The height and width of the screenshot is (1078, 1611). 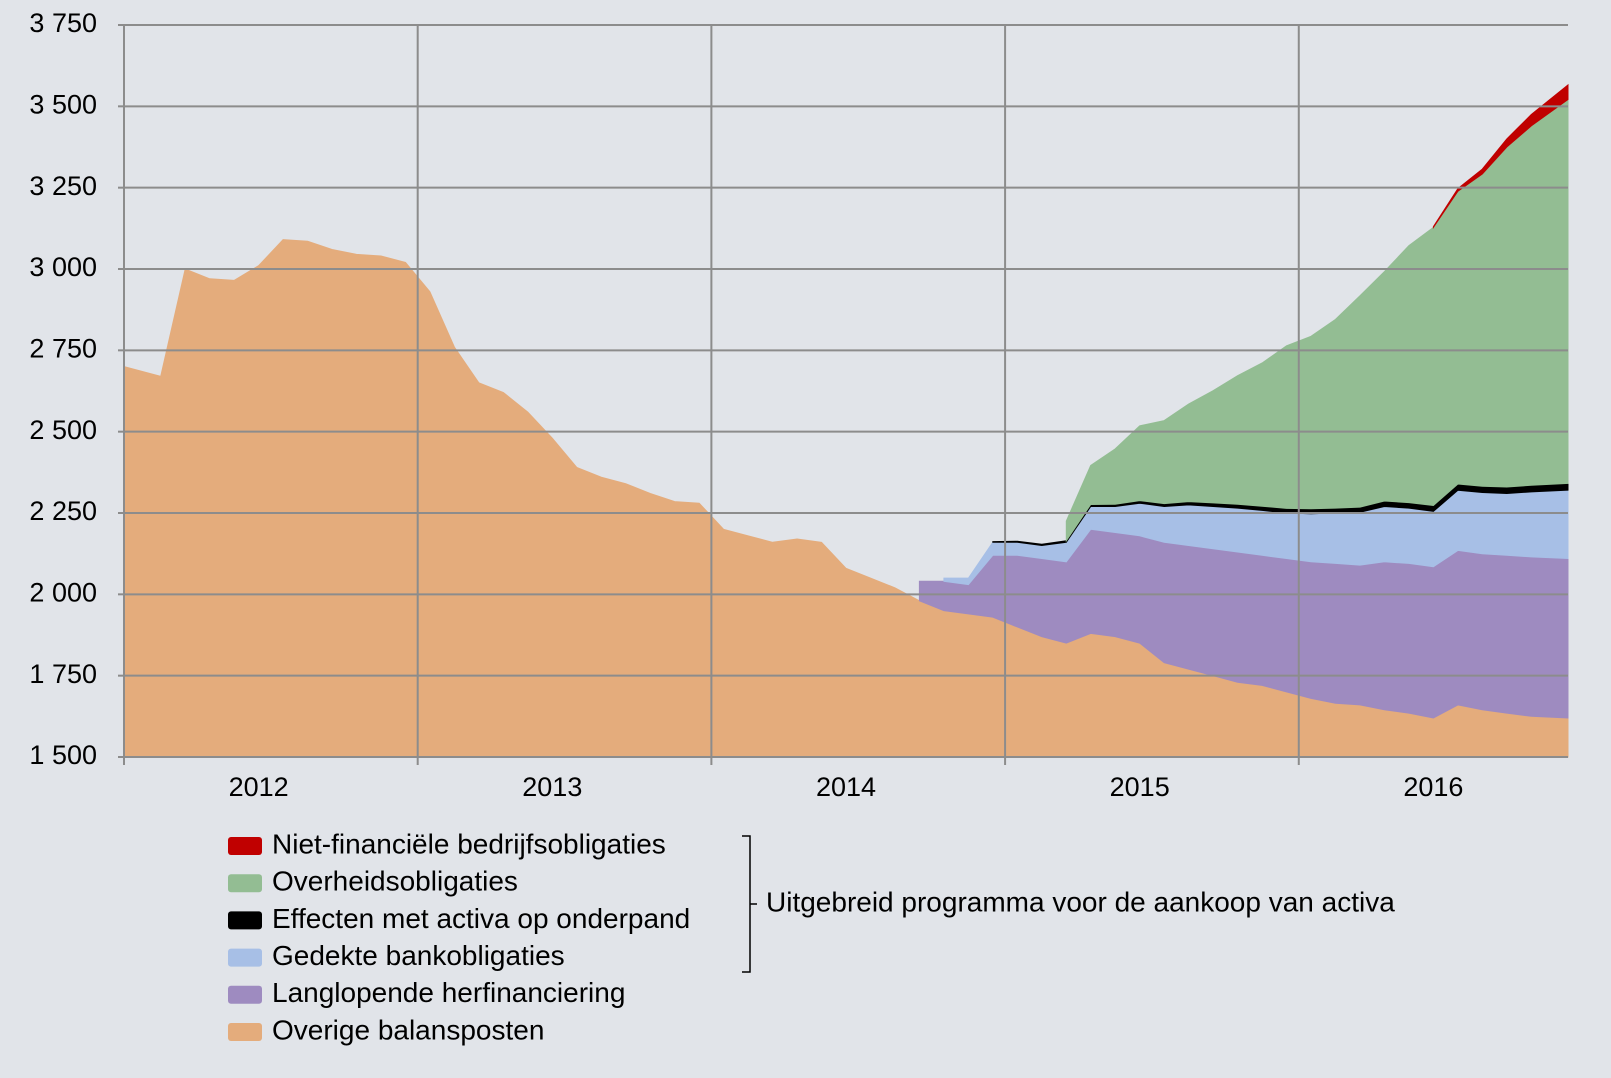 What do you see at coordinates (63, 186) in the screenshot?
I see `y-tick-label: 3 250` at bounding box center [63, 186].